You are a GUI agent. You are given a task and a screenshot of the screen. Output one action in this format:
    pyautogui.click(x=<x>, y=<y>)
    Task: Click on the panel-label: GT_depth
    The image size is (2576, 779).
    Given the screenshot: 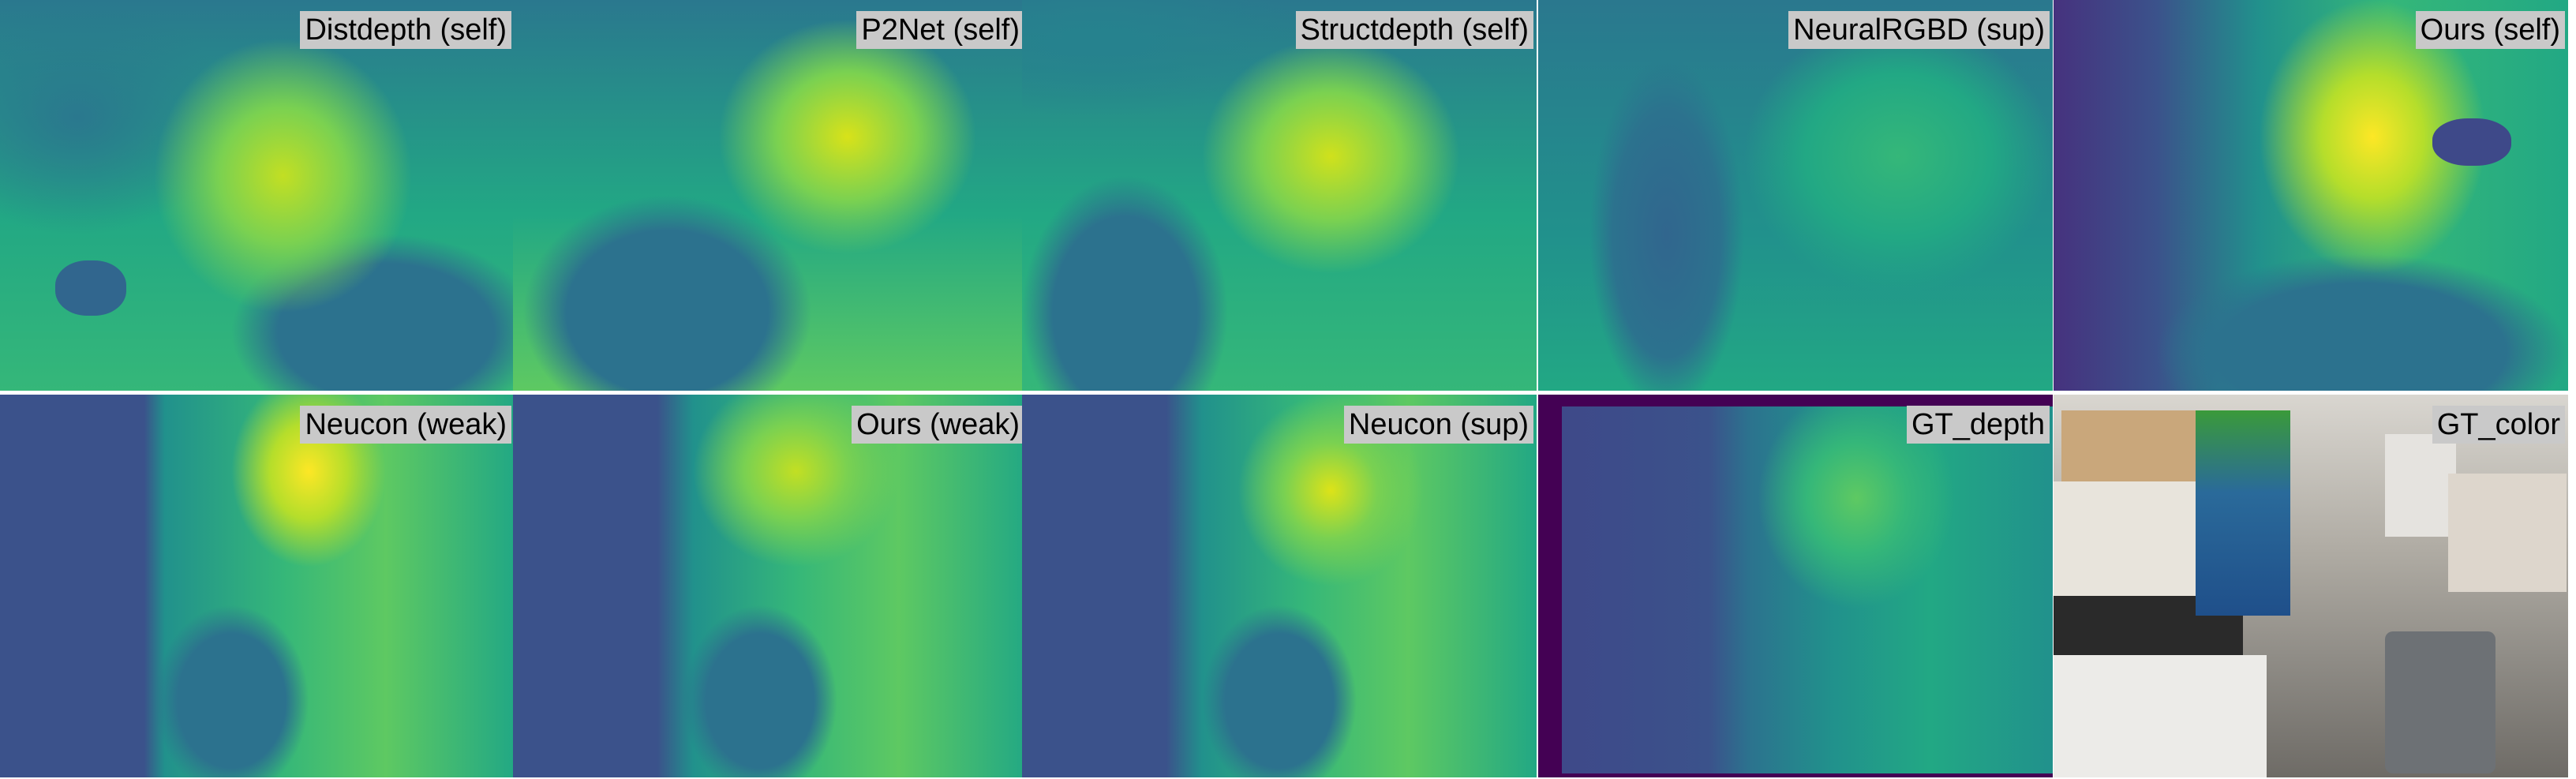 What is the action you would take?
    pyautogui.click(x=1978, y=425)
    